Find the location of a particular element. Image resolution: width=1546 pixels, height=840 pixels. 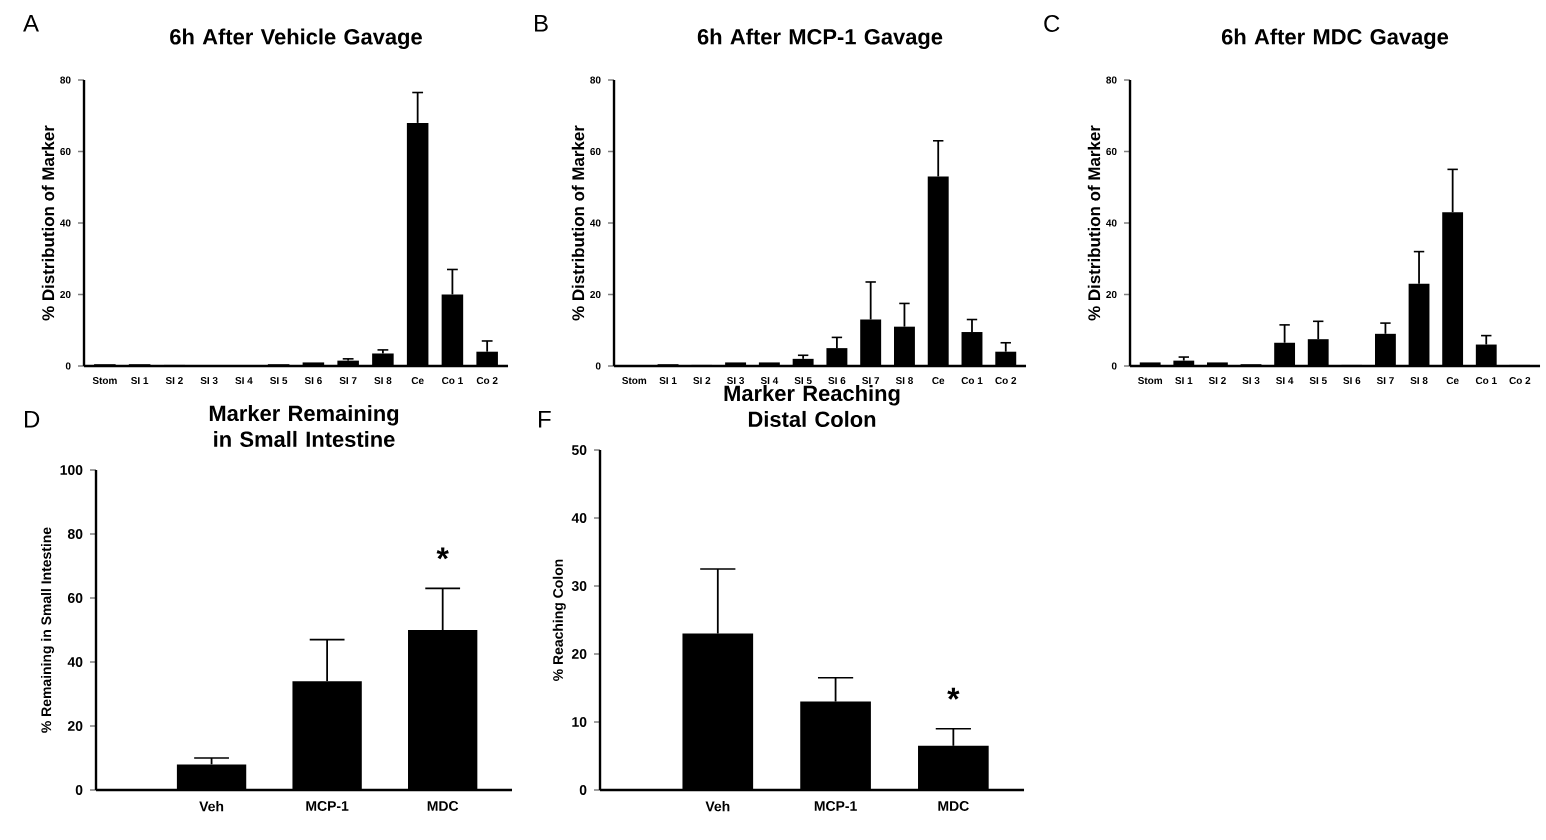

text: B is located at coordinates (541, 23).